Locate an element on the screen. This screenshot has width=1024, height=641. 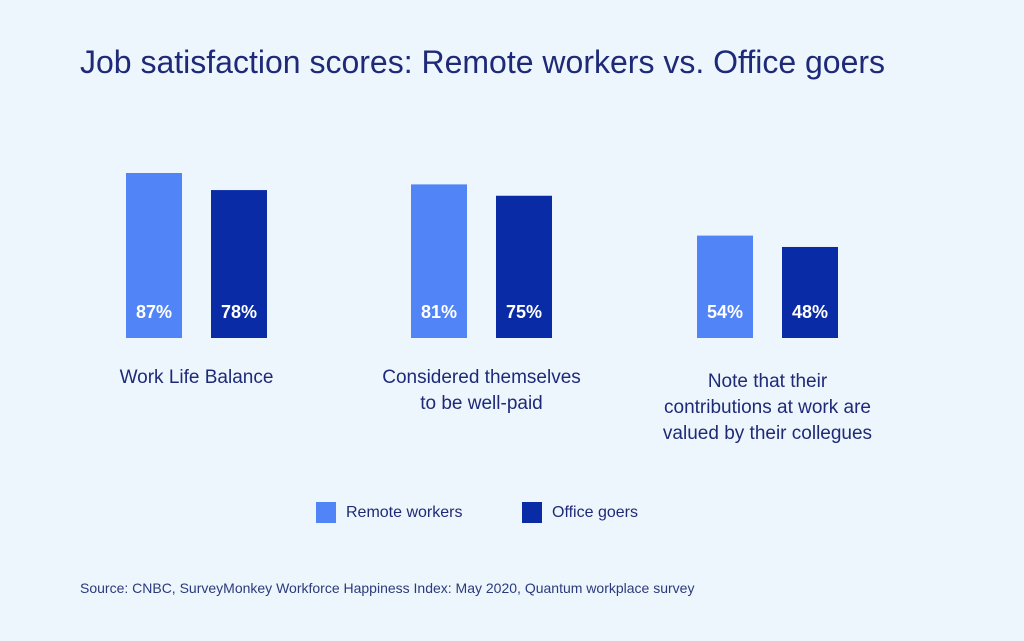
category-label-1: Work Life Balance is located at coordinates (197, 378).